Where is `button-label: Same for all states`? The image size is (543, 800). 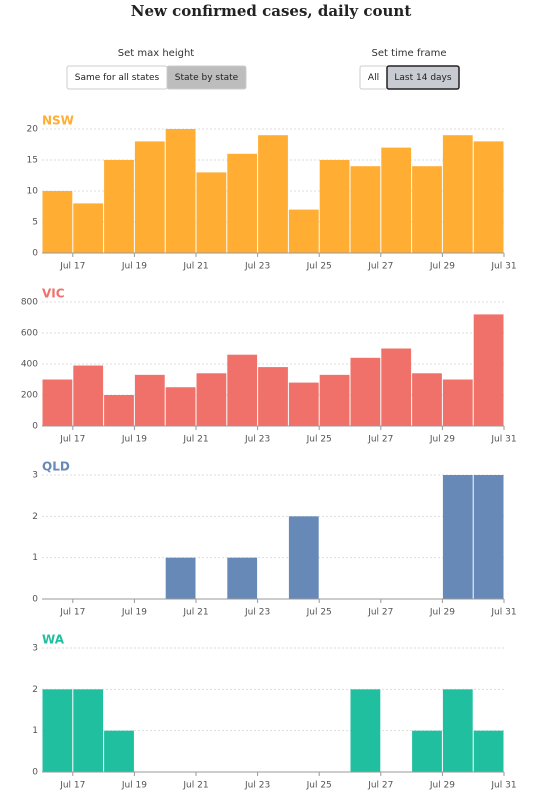 button-label: Same for all states is located at coordinates (117, 78).